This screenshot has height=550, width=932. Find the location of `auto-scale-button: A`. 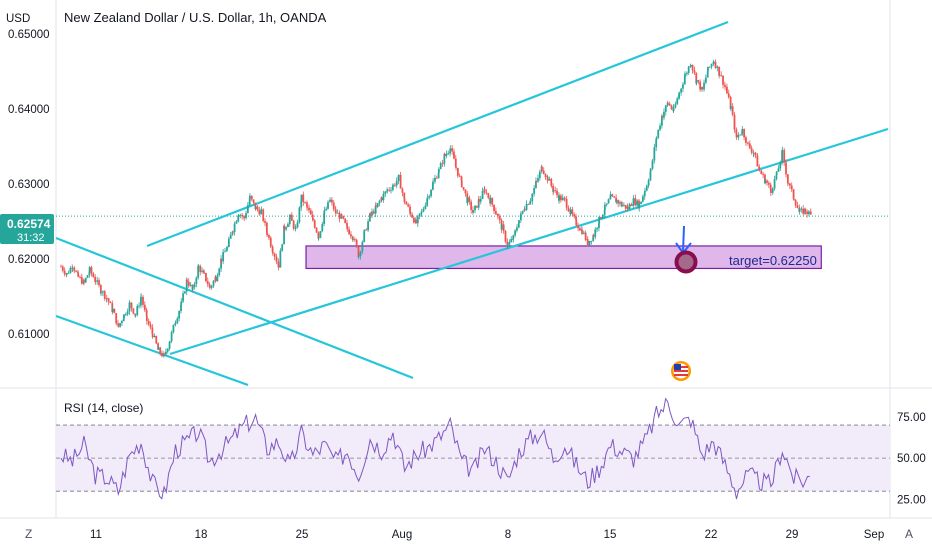

auto-scale-button: A is located at coordinates (909, 534).